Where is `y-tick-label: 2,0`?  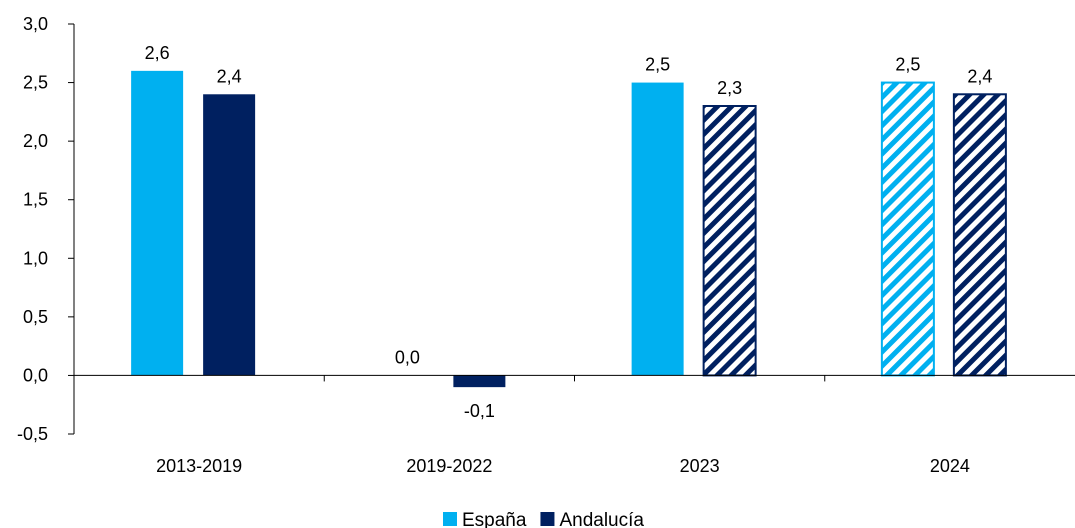
y-tick-label: 2,0 is located at coordinates (35, 141).